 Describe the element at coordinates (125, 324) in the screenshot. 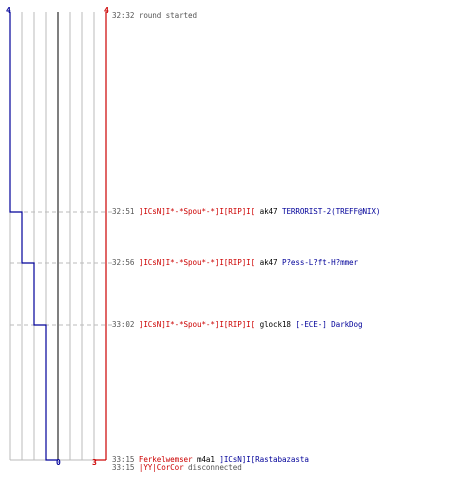

I see `log-timestamp: 33:02` at that location.